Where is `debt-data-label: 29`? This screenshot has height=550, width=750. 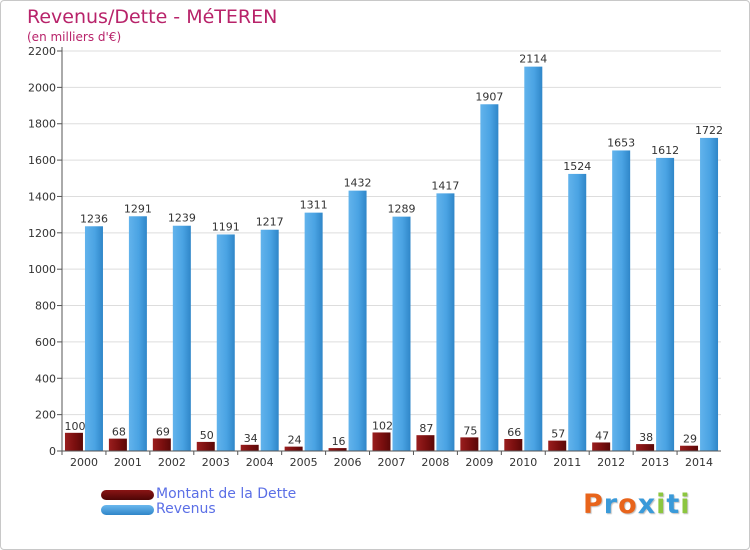
debt-data-label: 29 is located at coordinates (690, 439).